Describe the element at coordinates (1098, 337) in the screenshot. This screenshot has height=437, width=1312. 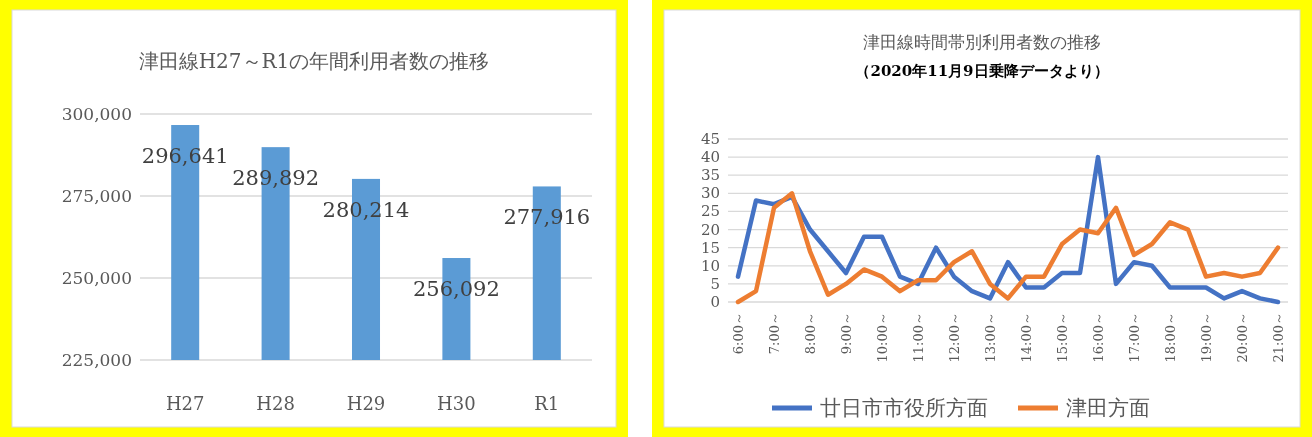
I see `x-tick-label: 16:00～` at that location.